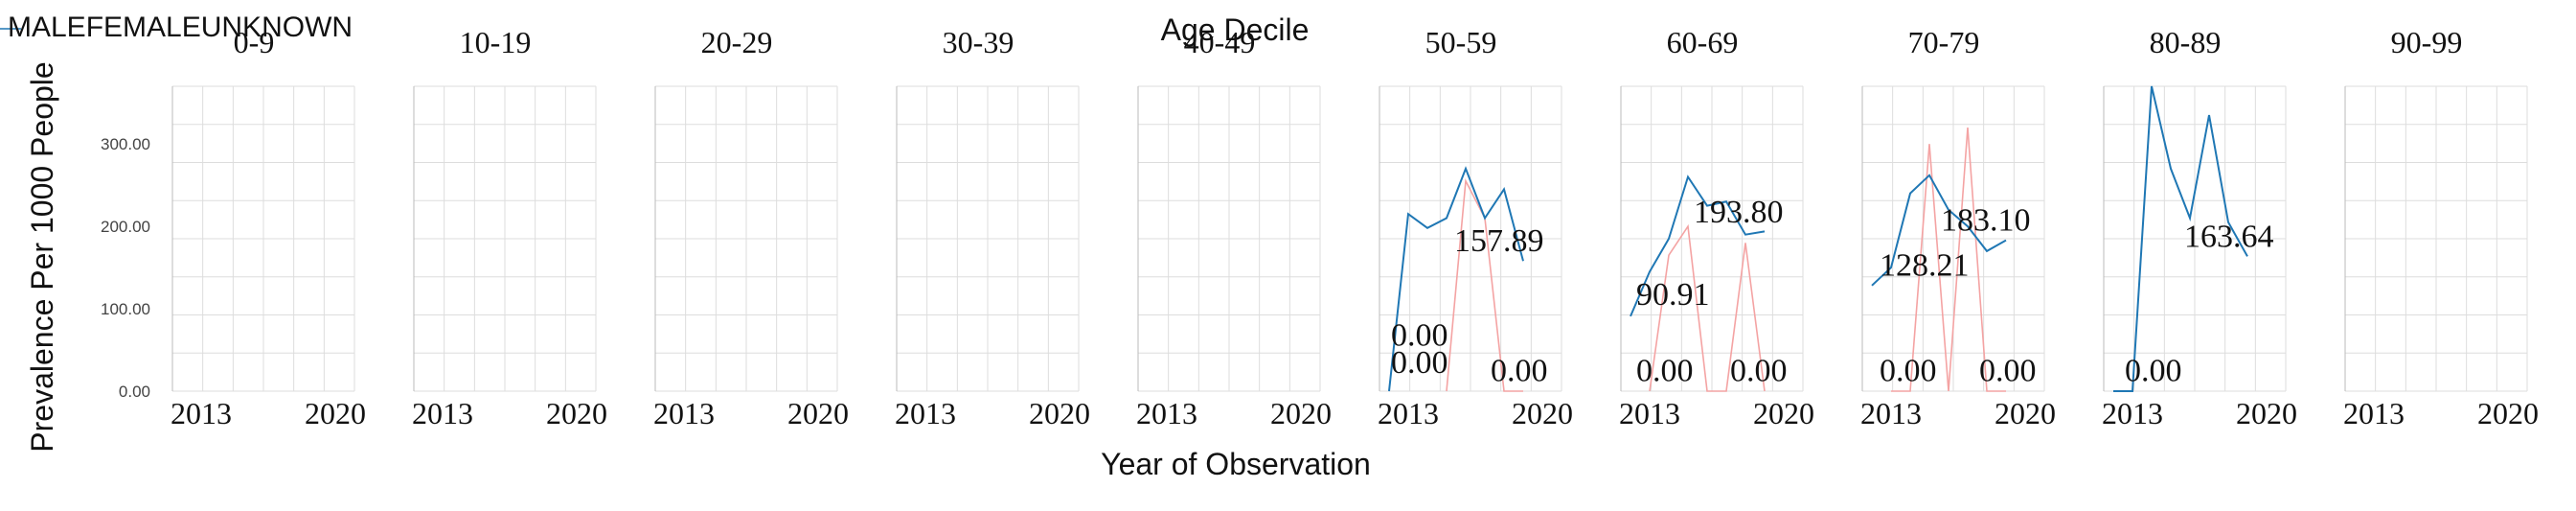 Image resolution: width=2576 pixels, height=511 pixels. Describe the element at coordinates (180, 27) in the screenshot. I see `legend-entries: MALEFEMALEUNKNOWN` at that location.